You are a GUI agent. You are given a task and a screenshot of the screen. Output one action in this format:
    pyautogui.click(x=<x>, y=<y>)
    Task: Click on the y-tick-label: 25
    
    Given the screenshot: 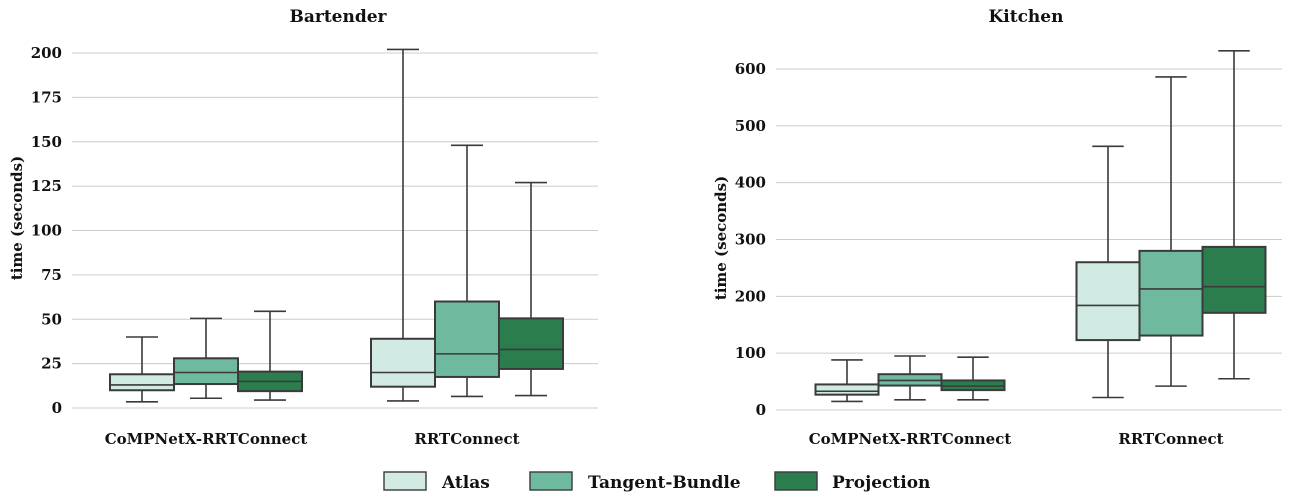 What is the action you would take?
    pyautogui.click(x=51, y=364)
    